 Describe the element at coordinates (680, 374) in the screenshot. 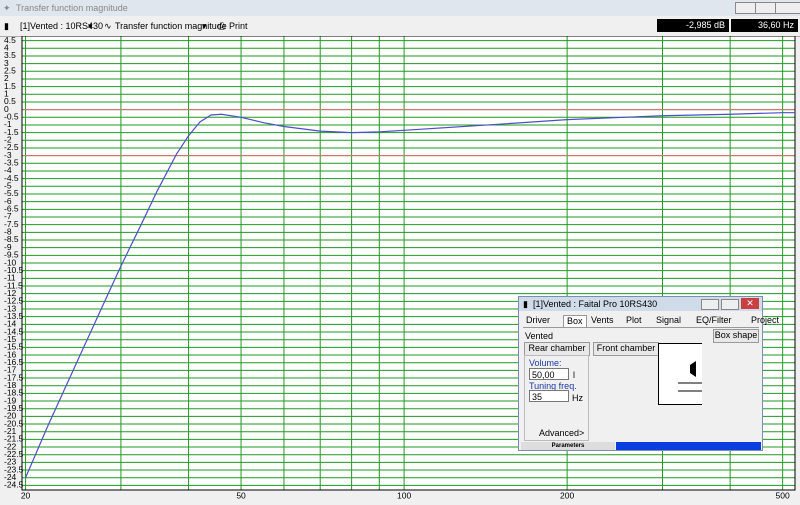

I see `box-diagram` at that location.